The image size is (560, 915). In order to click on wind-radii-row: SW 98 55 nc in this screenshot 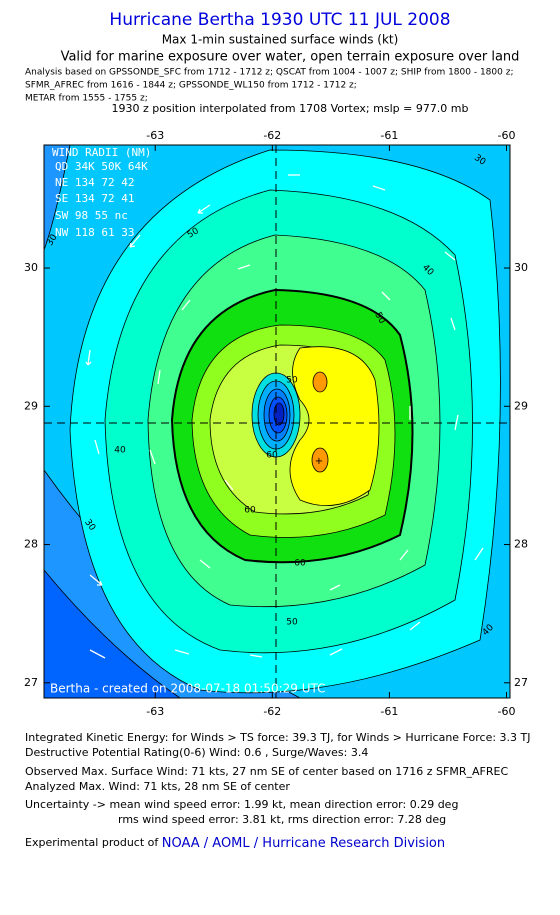, I will do `click(91, 215)`.